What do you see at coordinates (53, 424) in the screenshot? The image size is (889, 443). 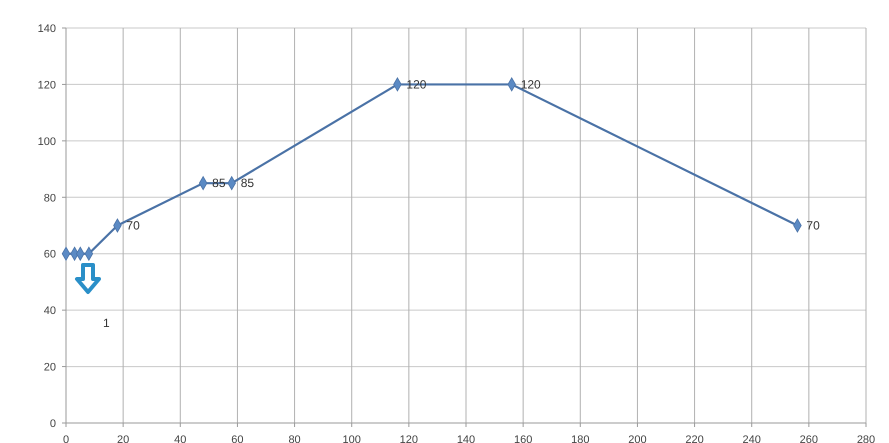 I see `y-tick-label: 0` at bounding box center [53, 424].